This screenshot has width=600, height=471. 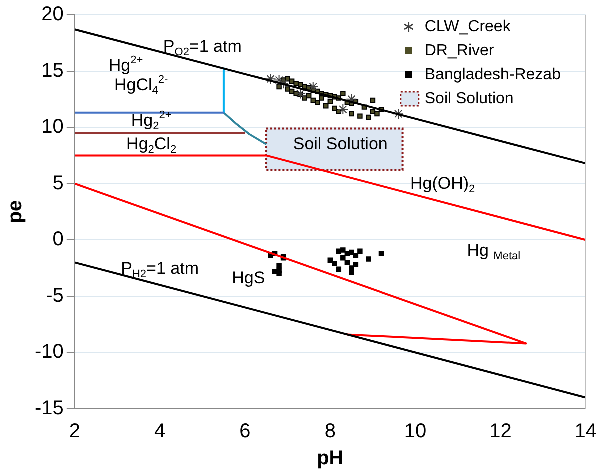 What do you see at coordinates (585, 431) in the screenshot?
I see `x-tick-label: 14` at bounding box center [585, 431].